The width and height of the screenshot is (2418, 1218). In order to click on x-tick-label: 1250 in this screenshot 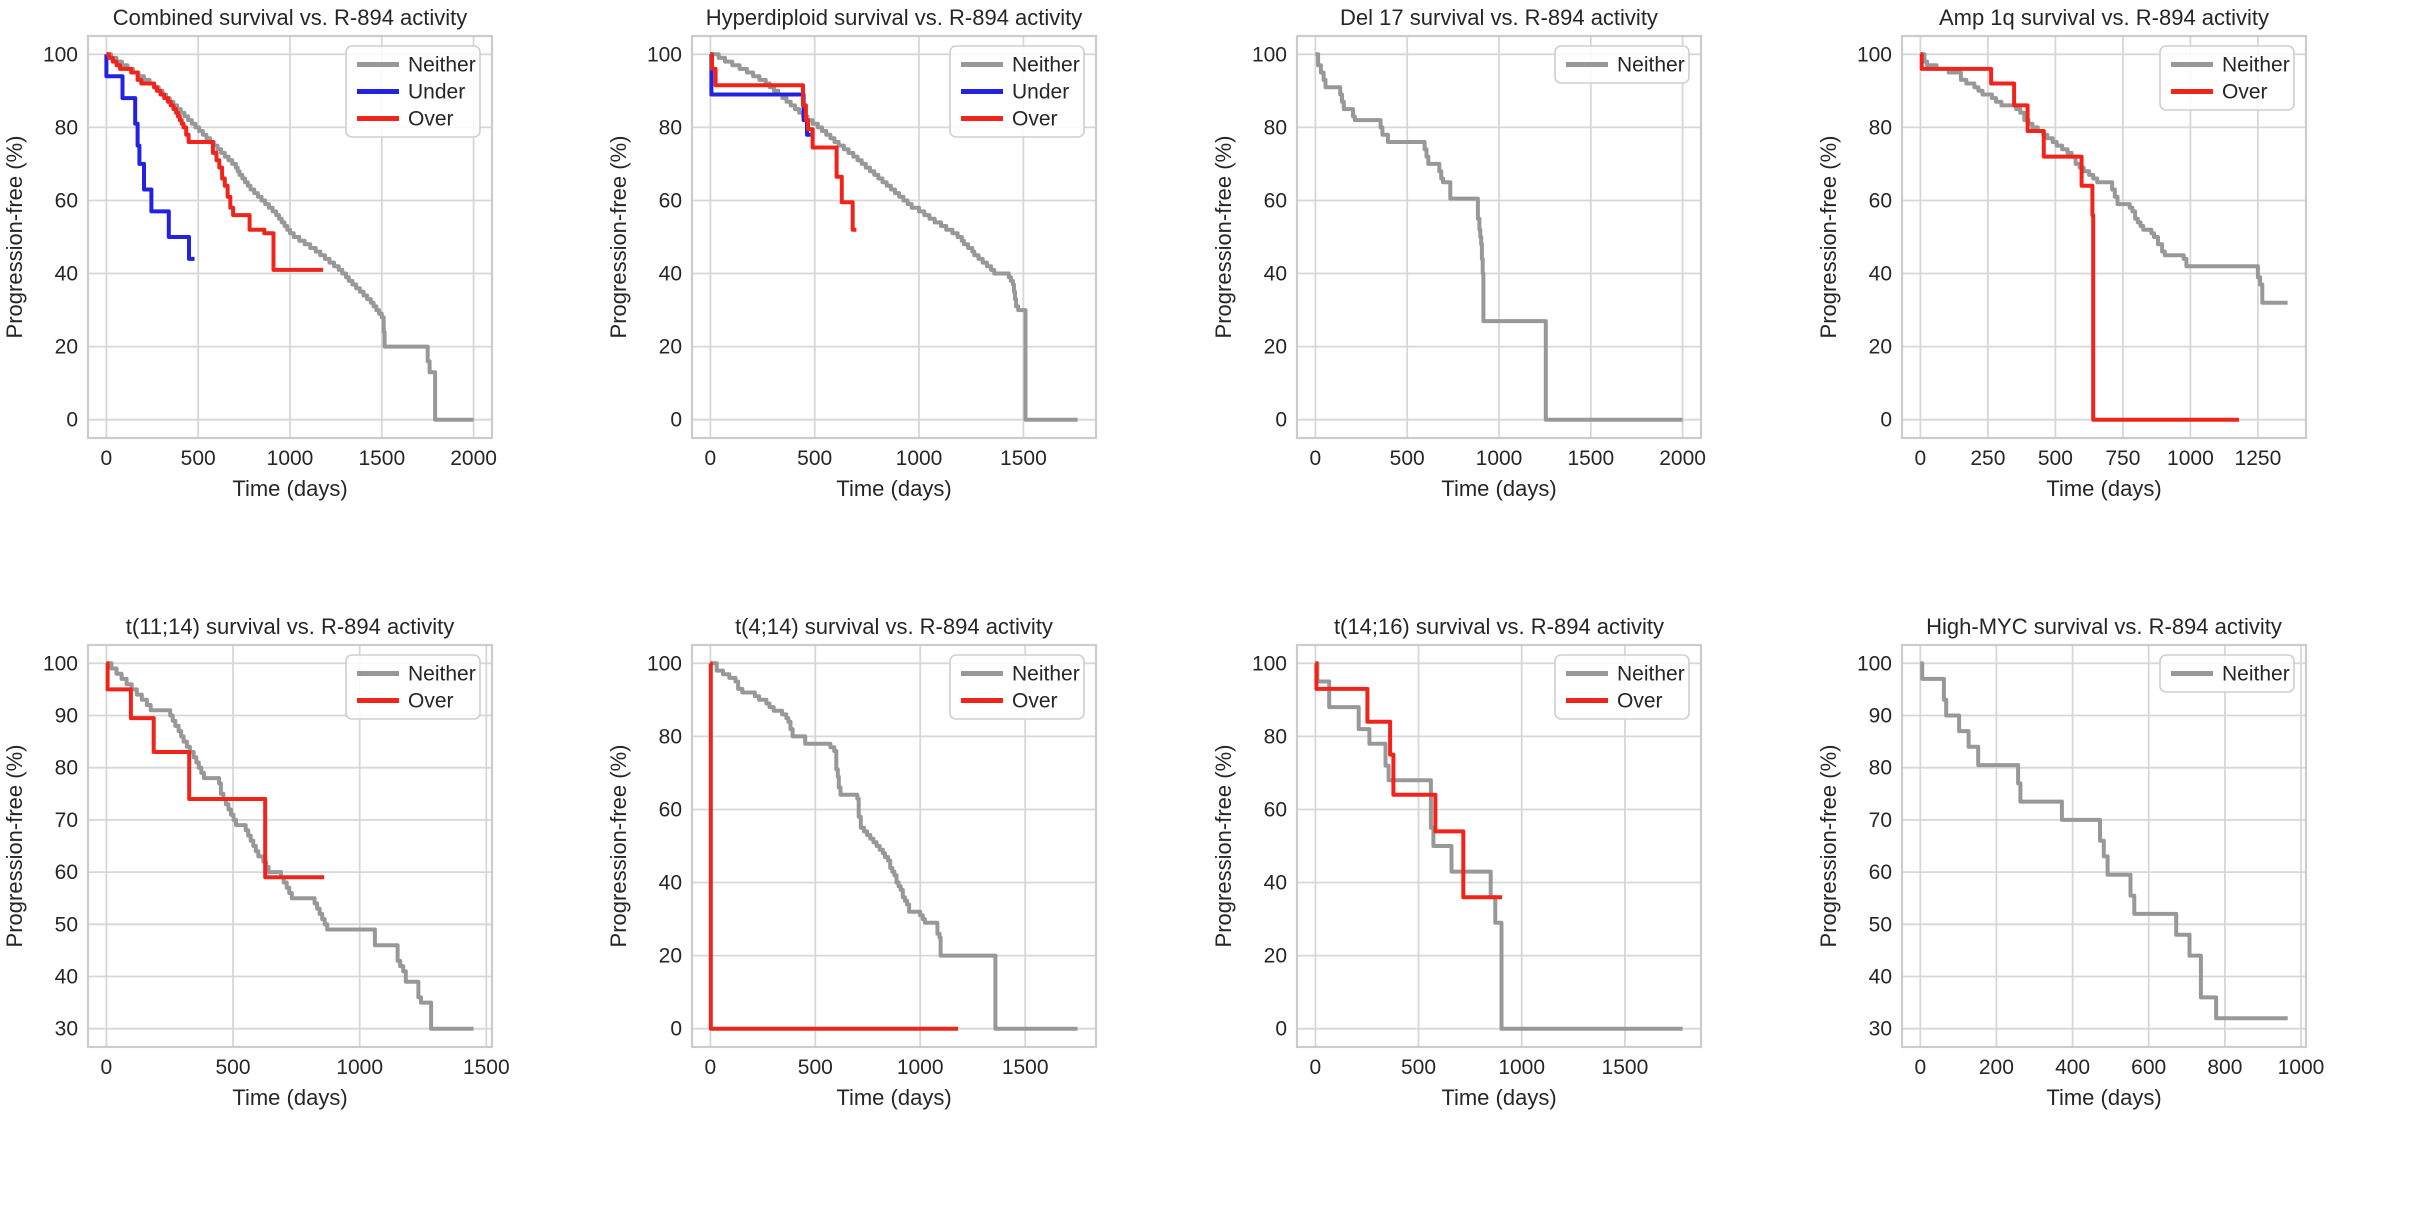, I will do `click(2258, 458)`.